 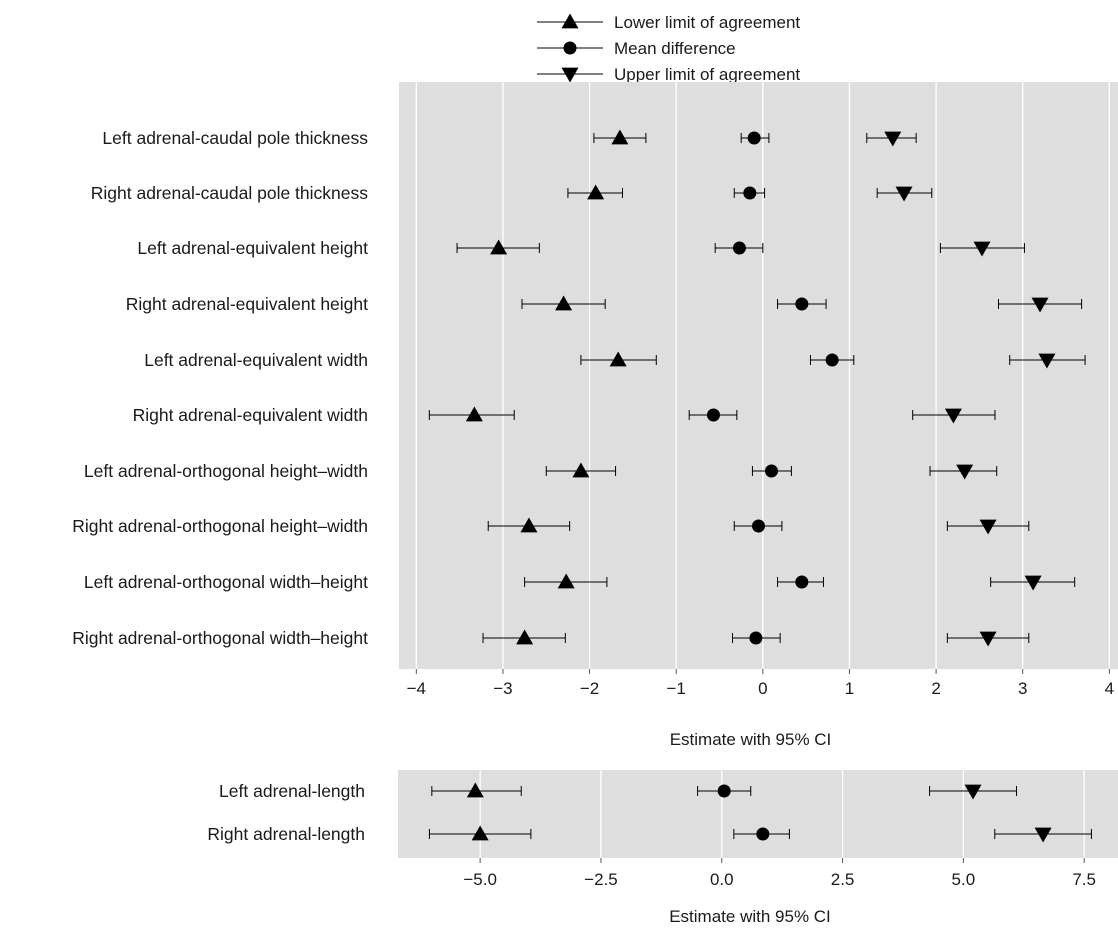 What do you see at coordinates (250, 415) in the screenshot?
I see `category-label: Right adrenal-equivalent width` at bounding box center [250, 415].